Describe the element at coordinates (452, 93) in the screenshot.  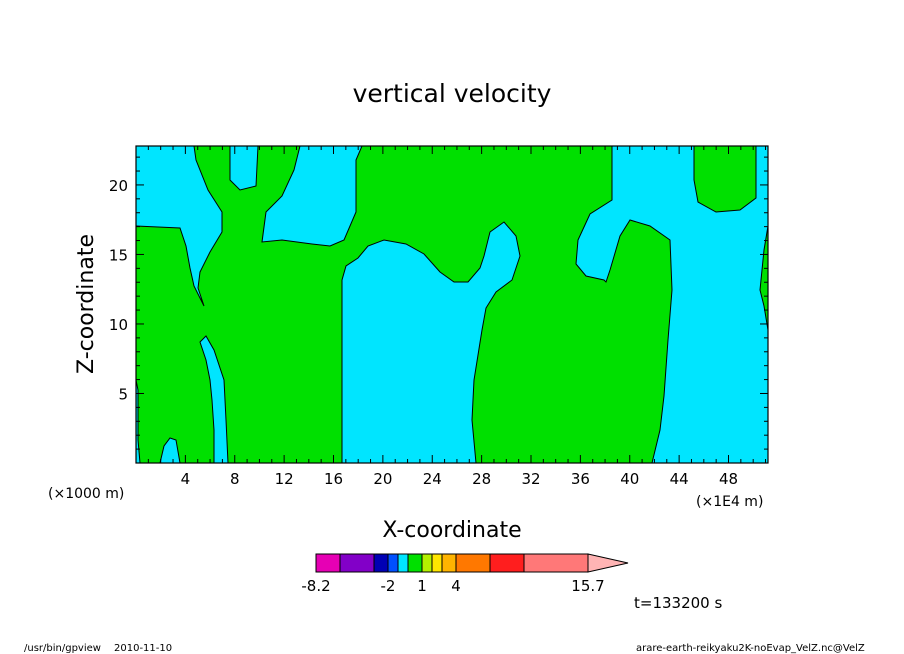
I see `chart-title: vertical velocity` at that location.